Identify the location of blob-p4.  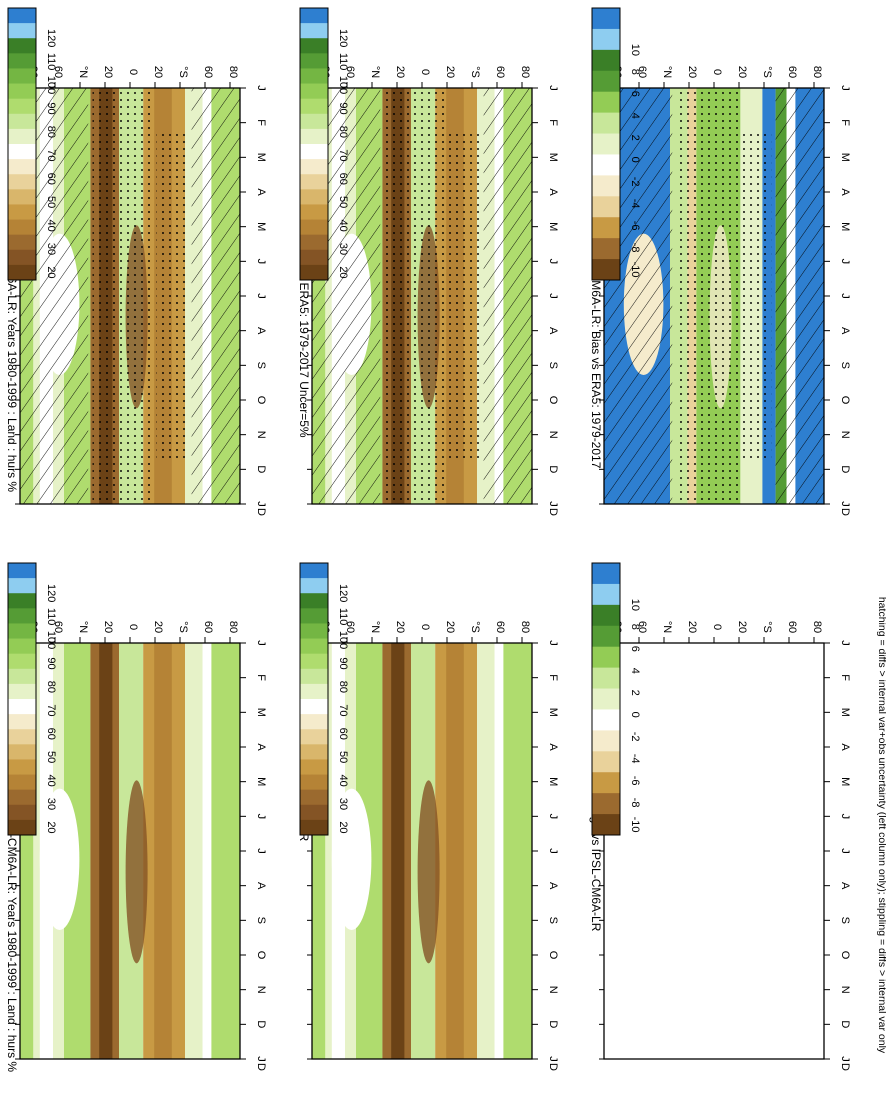
(351, 859).